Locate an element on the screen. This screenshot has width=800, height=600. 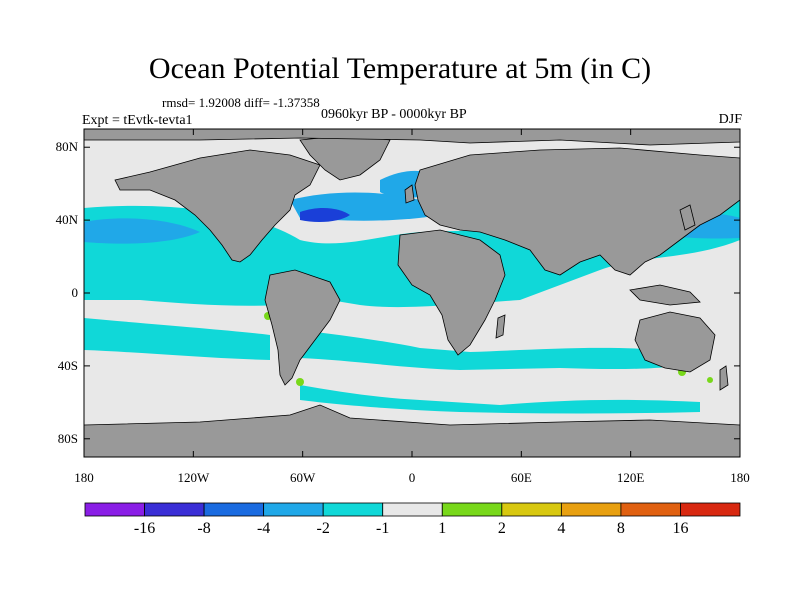
maritime-continent is located at coordinates (665, 295).